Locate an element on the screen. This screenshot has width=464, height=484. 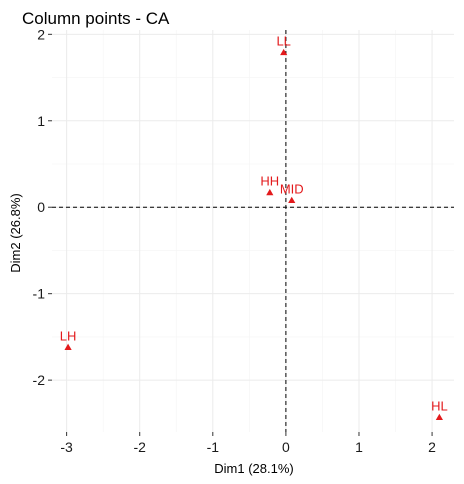
data-point-lh is located at coordinates (68, 346).